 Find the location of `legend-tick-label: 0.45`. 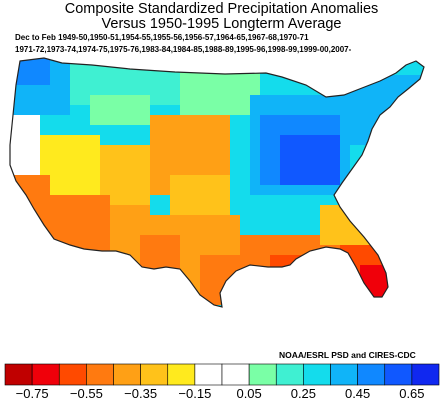

legend-tick-label: 0.45 is located at coordinates (357, 393).